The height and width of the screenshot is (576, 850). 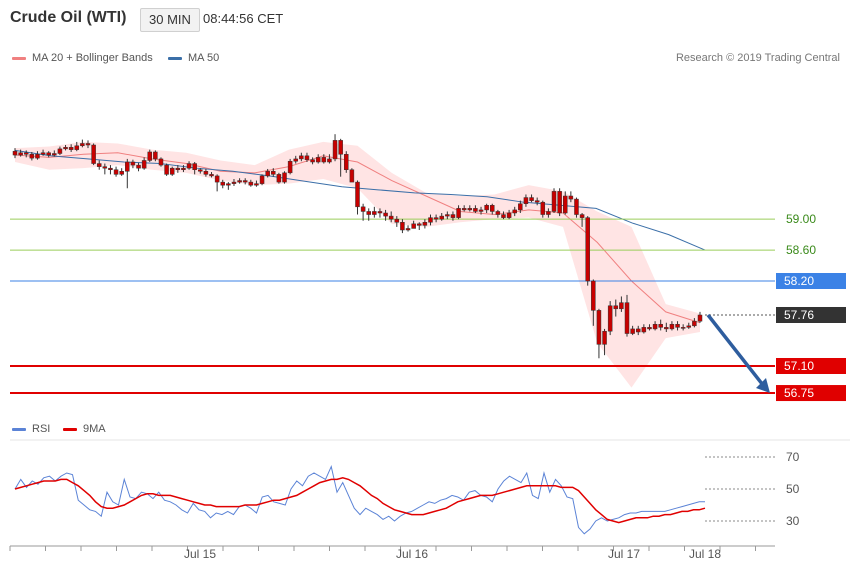 I want to click on x-tick-label: Jul 16, so click(x=412, y=554).